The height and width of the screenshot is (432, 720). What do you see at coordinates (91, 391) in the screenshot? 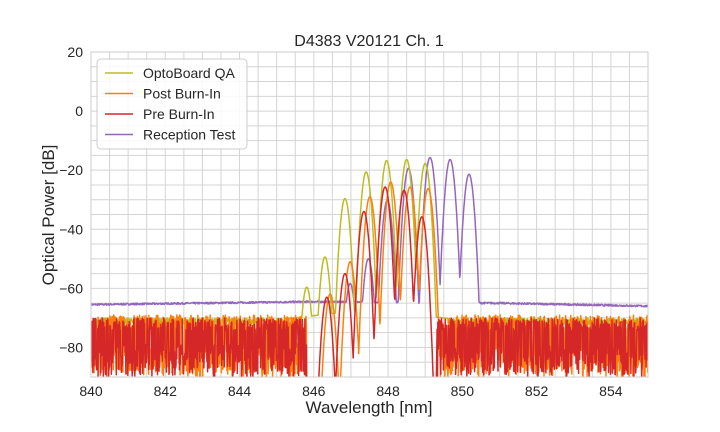
I see `x-tick-label: 840` at bounding box center [91, 391].